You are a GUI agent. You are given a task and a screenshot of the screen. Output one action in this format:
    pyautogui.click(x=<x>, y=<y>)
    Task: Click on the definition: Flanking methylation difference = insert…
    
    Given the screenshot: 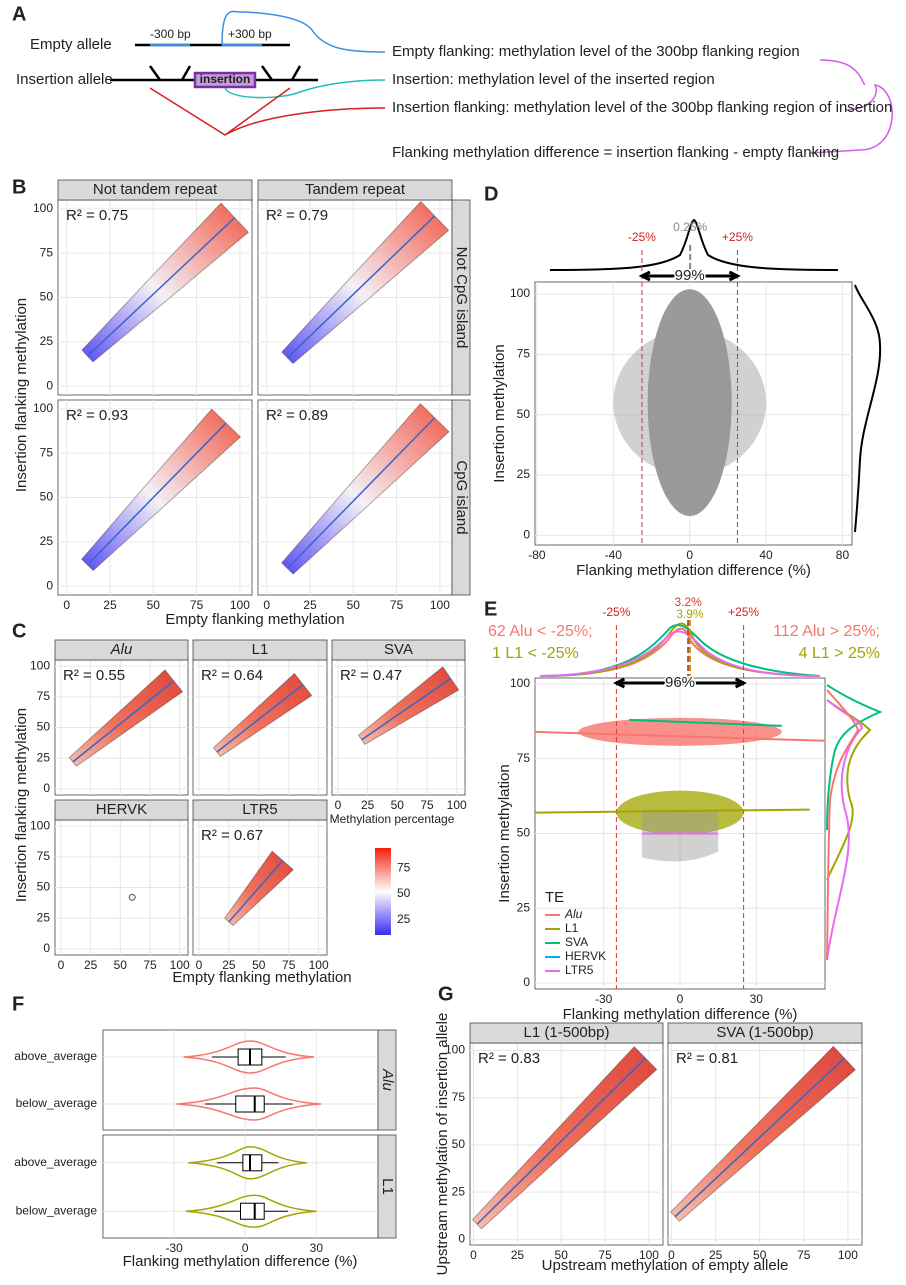 What is the action you would take?
    pyautogui.click(x=615, y=152)
    